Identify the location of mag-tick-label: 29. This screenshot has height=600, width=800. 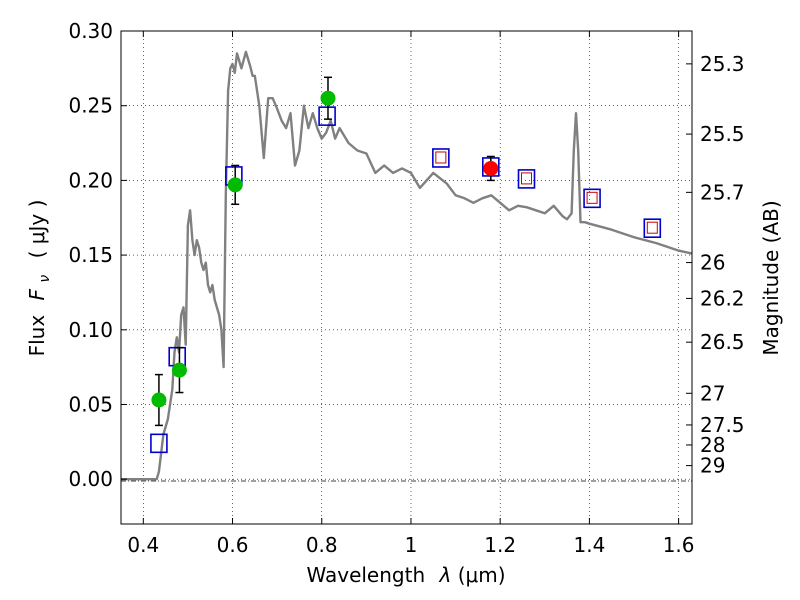
(712, 466).